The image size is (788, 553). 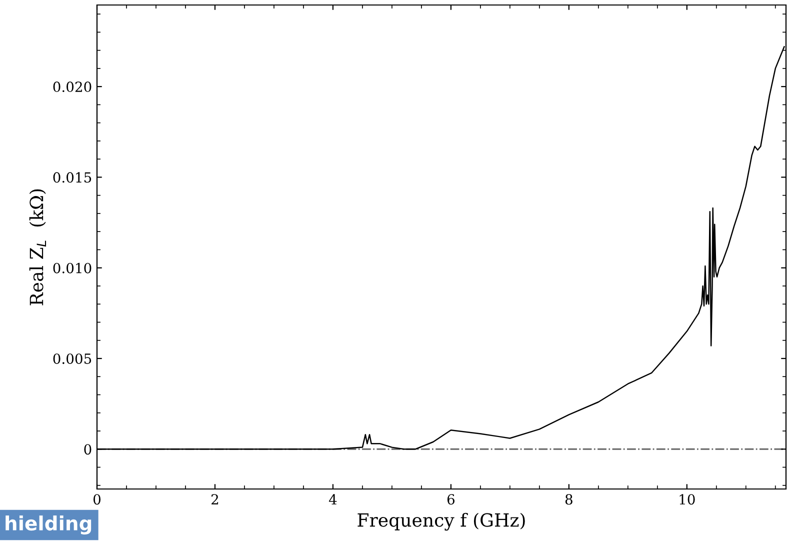 What do you see at coordinates (88, 449) in the screenshot?
I see `y-tick-label: 0` at bounding box center [88, 449].